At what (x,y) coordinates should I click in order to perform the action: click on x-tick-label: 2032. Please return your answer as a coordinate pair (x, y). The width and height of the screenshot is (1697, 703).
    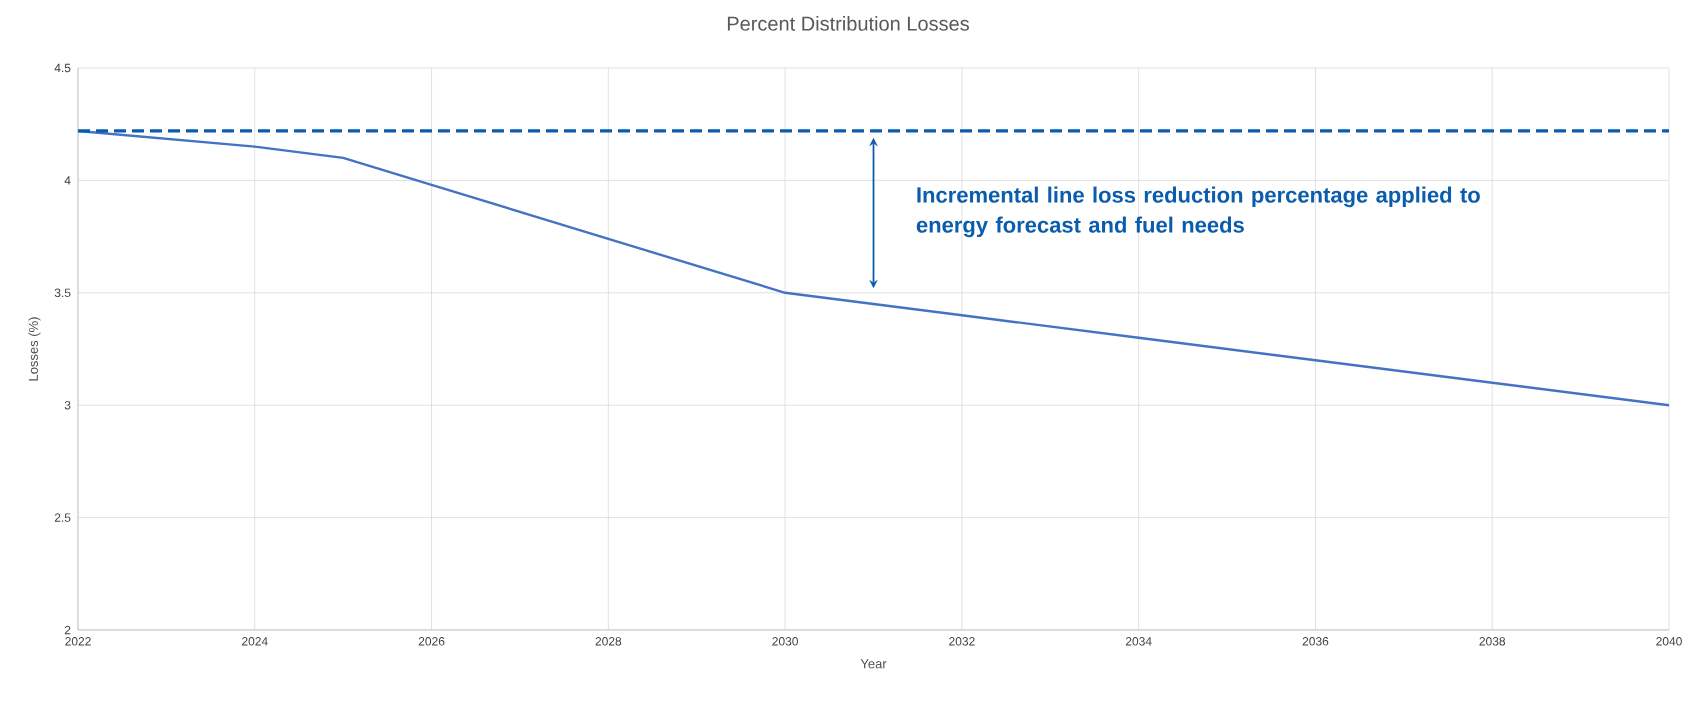
    Looking at the image, I should click on (962, 641).